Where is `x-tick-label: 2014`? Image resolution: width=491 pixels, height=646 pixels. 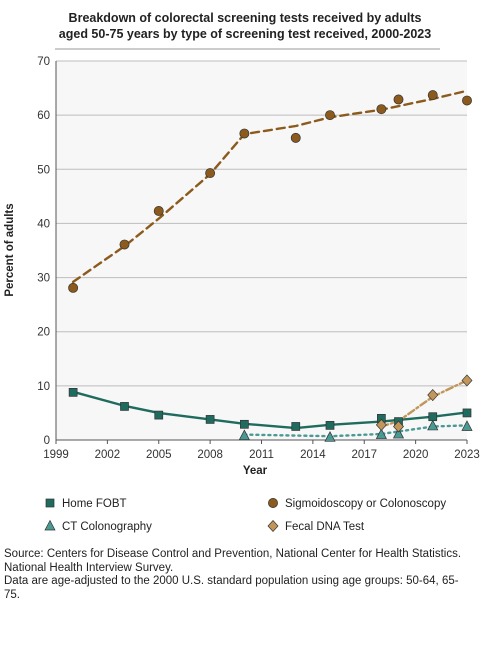
x-tick-label: 2014 is located at coordinates (313, 455).